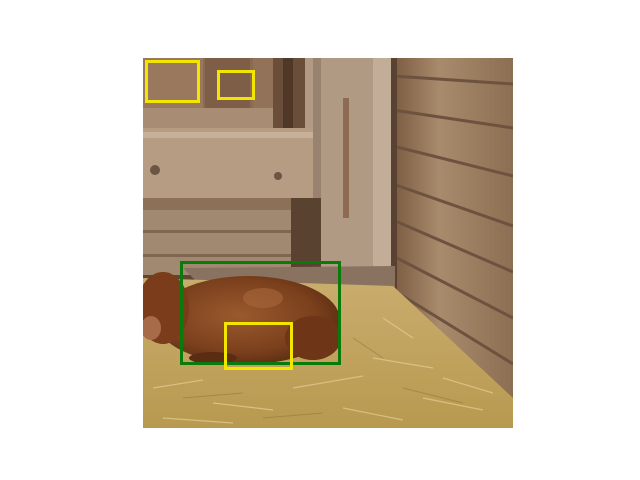  What do you see at coordinates (218, 242) in the screenshot?
I see `lower-boards` at bounding box center [218, 242].